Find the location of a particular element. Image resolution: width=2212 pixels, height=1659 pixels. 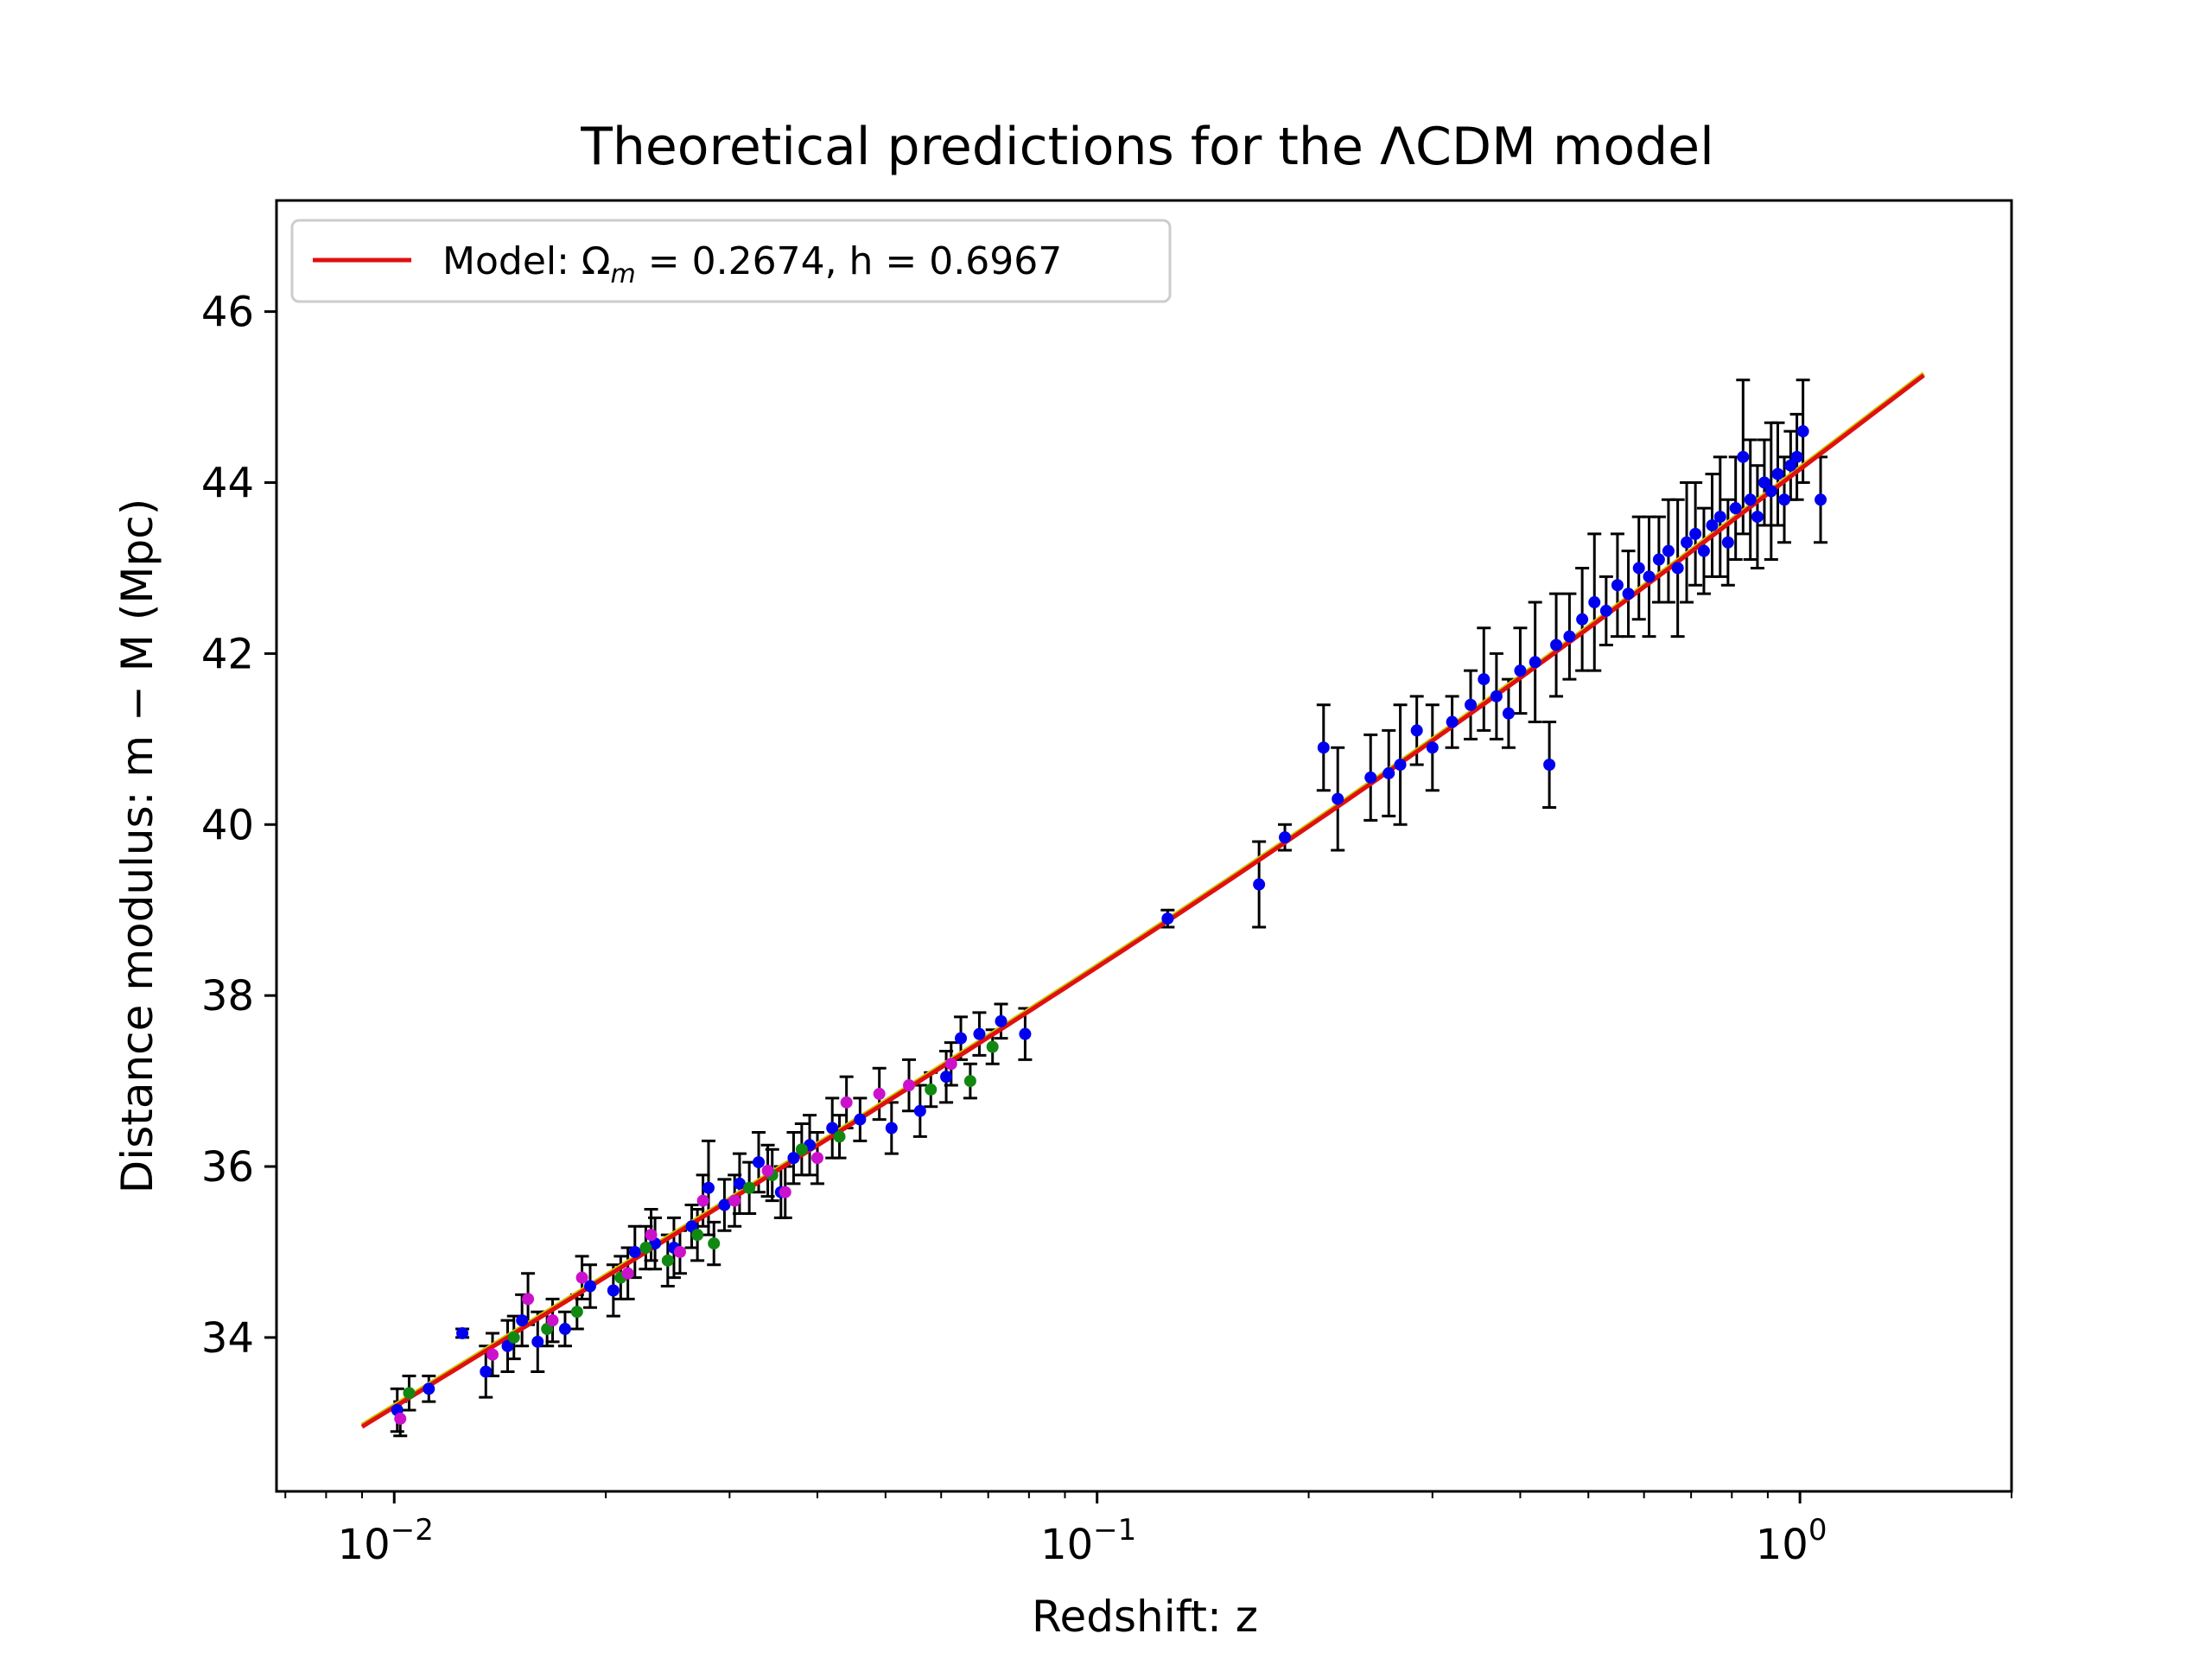

y-tick-label: 44 is located at coordinates (227, 484).